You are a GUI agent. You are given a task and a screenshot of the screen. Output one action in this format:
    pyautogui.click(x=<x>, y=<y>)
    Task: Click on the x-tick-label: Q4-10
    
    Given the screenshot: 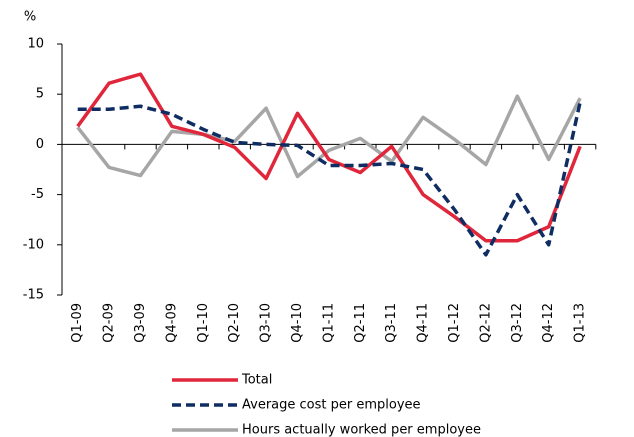 What is the action you would take?
    pyautogui.click(x=297, y=323)
    